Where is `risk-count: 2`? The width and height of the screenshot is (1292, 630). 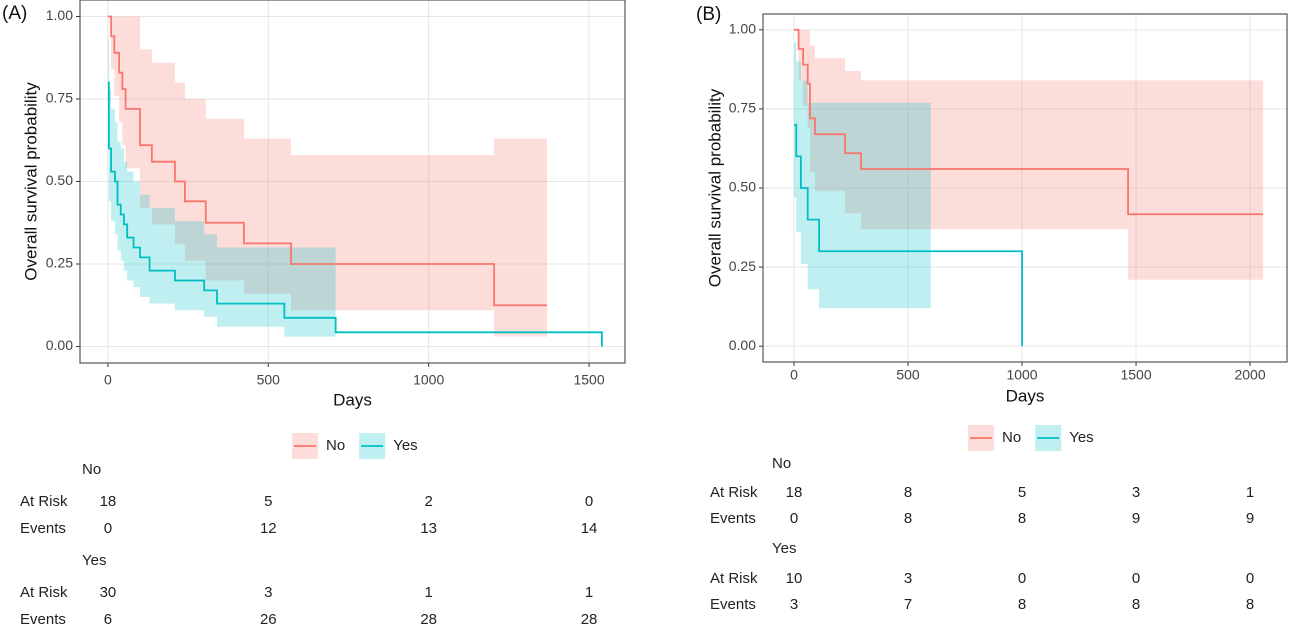 risk-count: 2 is located at coordinates (429, 501).